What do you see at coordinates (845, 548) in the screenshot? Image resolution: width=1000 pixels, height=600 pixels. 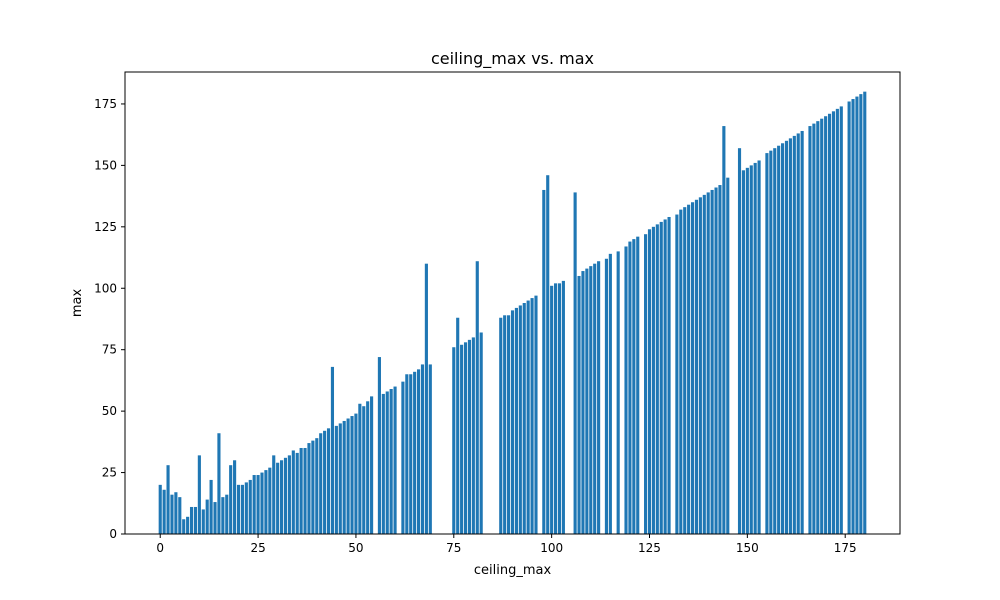 I see `x-tick-label: 175` at bounding box center [845, 548].